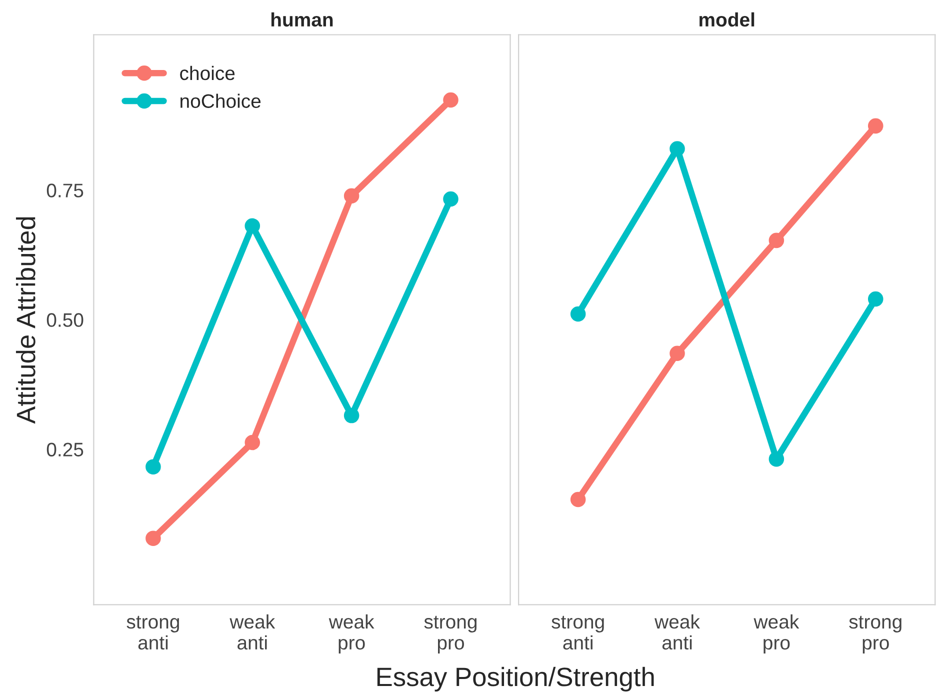  What do you see at coordinates (26, 320) in the screenshot?
I see `y-axis-title: Attitude Attributed` at bounding box center [26, 320].